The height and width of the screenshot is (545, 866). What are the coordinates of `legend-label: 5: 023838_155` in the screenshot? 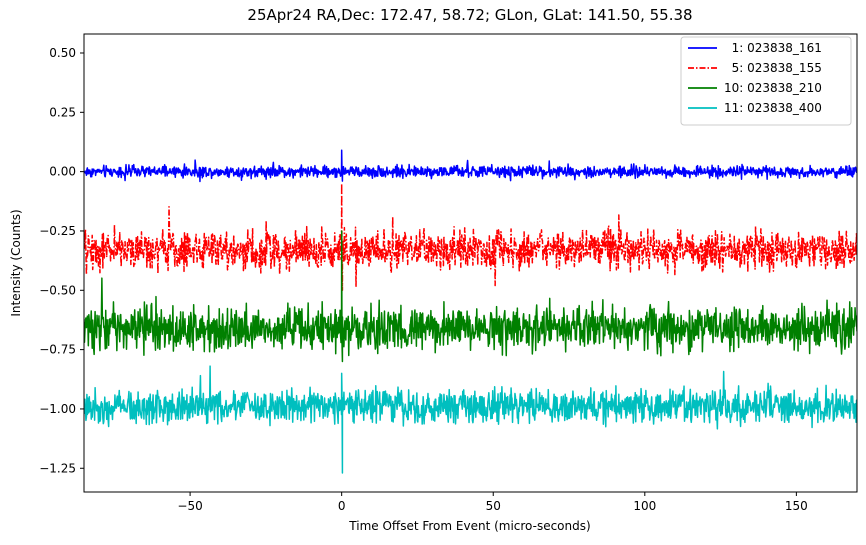 It's located at (773, 68).